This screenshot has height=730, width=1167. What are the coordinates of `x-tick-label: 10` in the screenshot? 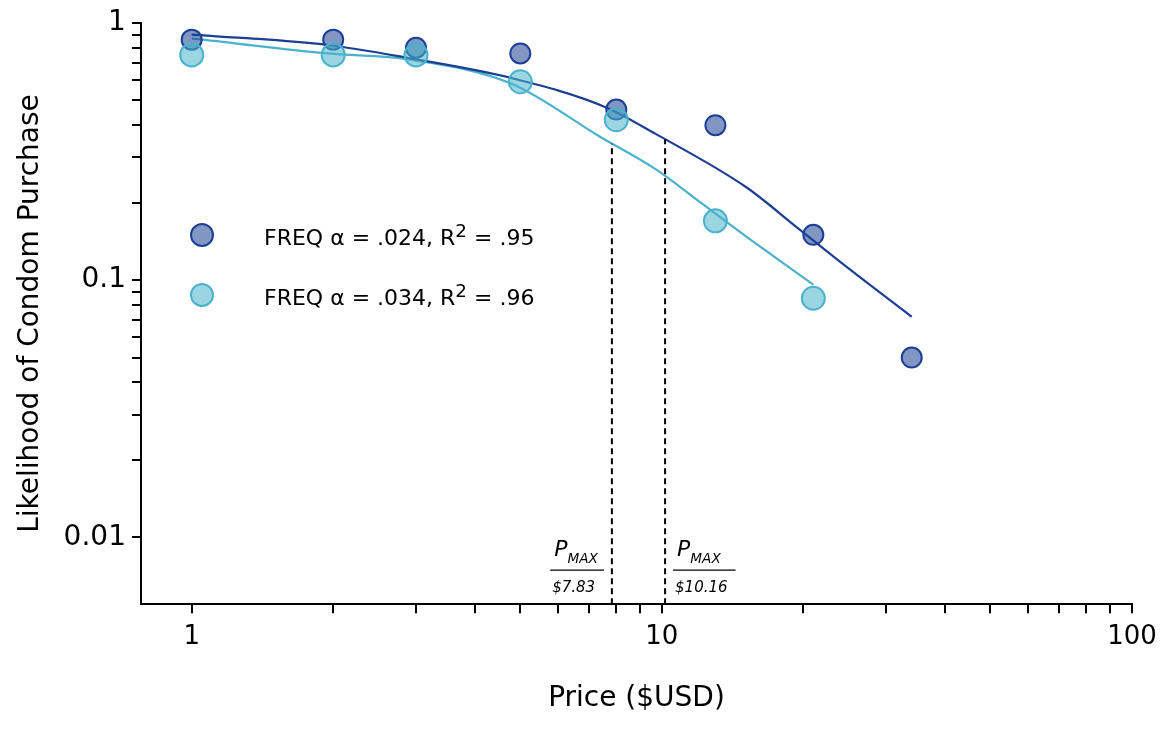 It's located at (662, 634).